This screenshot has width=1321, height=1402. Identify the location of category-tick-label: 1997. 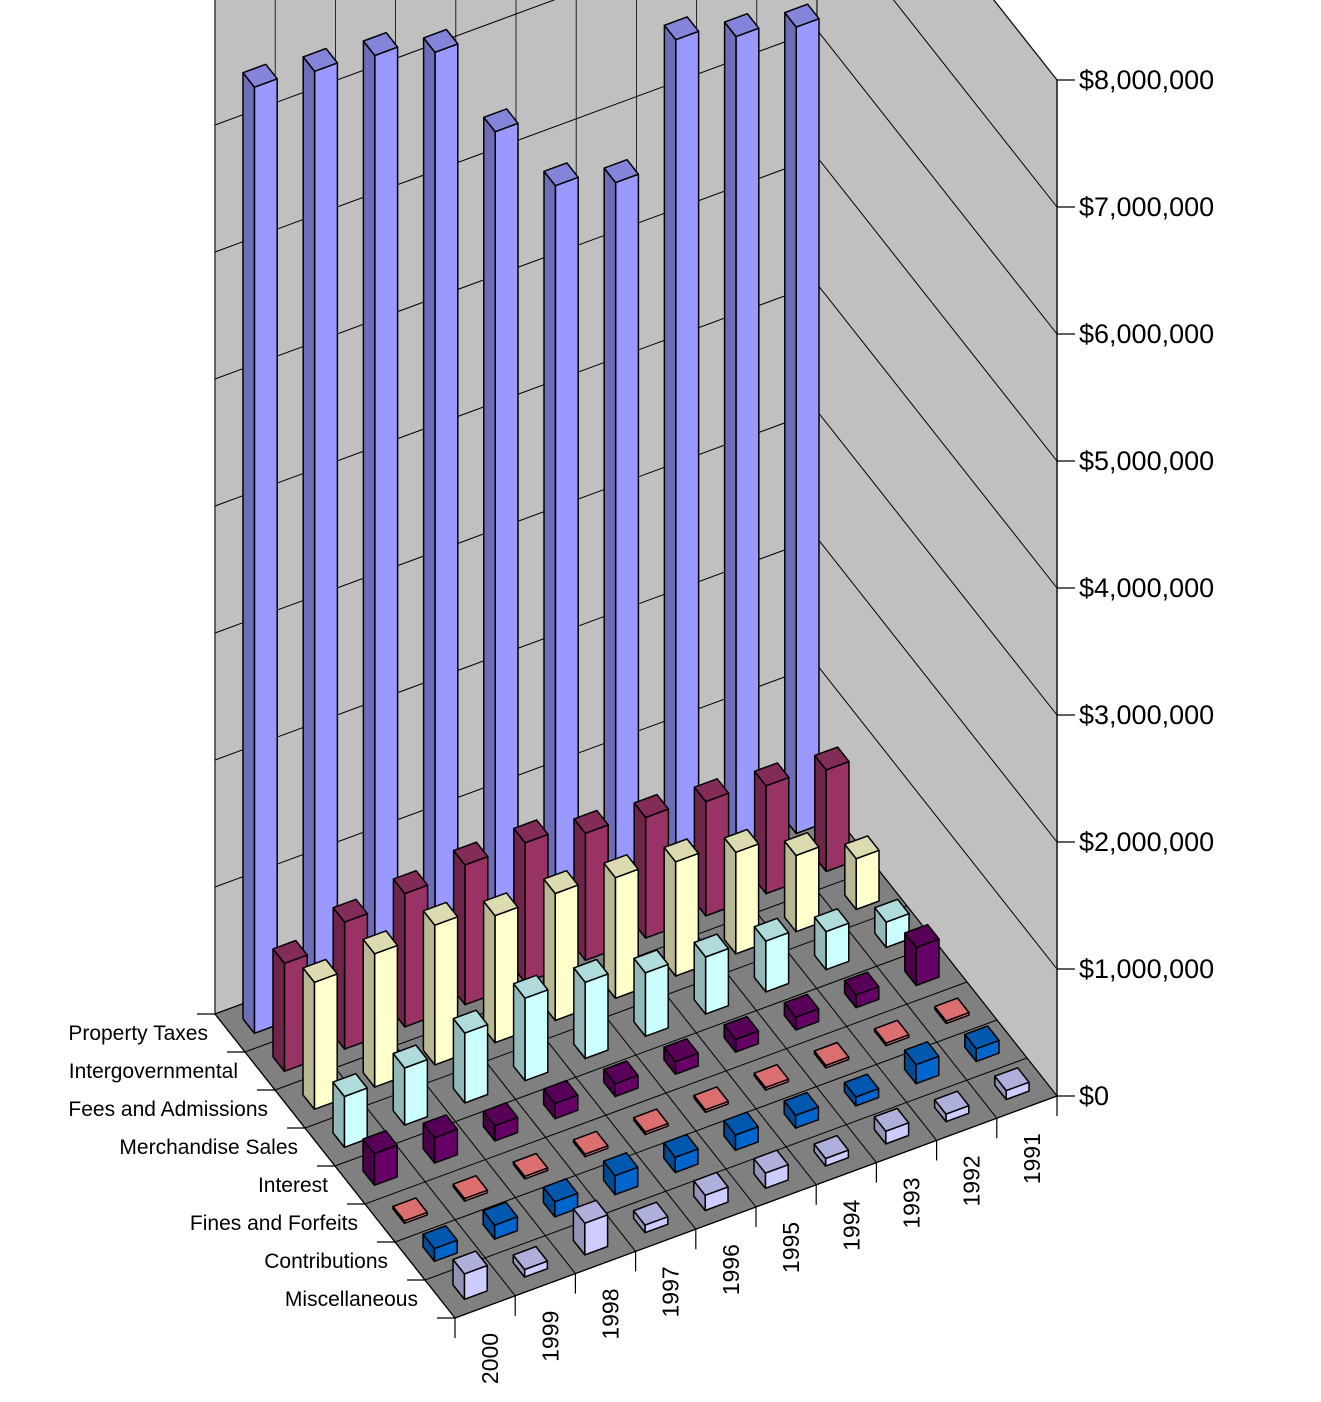
(671, 1291).